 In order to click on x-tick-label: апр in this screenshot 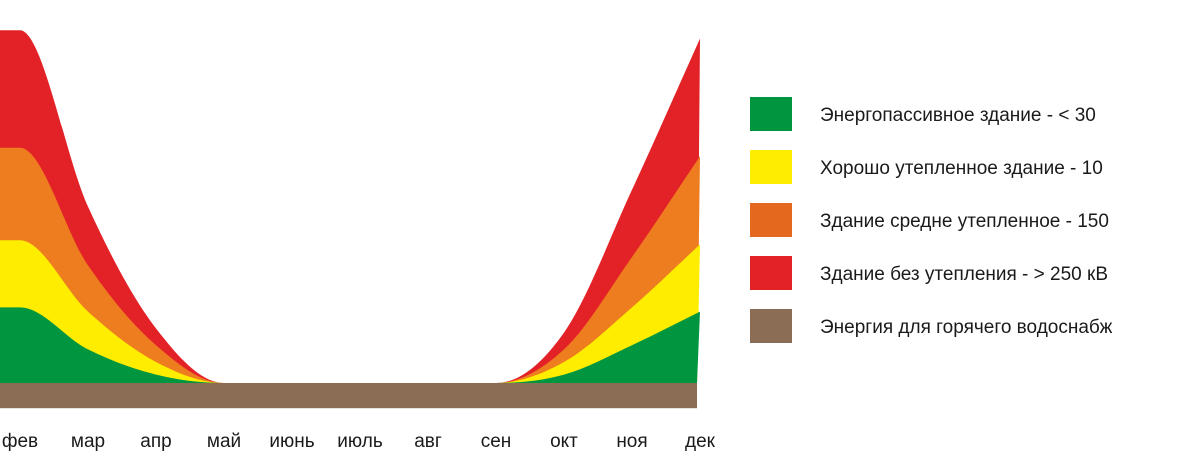, I will do `click(155, 441)`.